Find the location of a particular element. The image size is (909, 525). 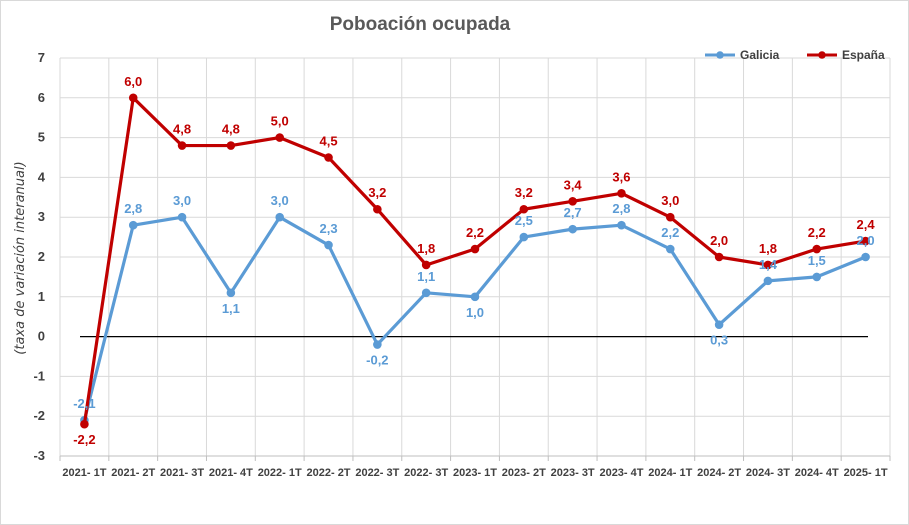

legend-label: Galicia is located at coordinates (760, 55).